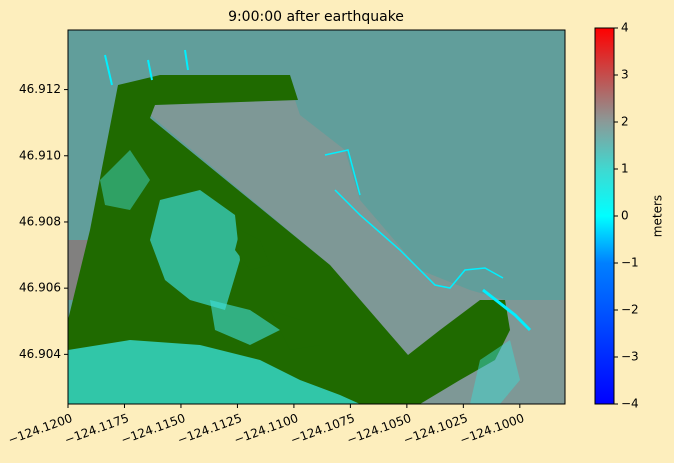  I want to click on x-tick-label: −124.1175, so click(97, 429).